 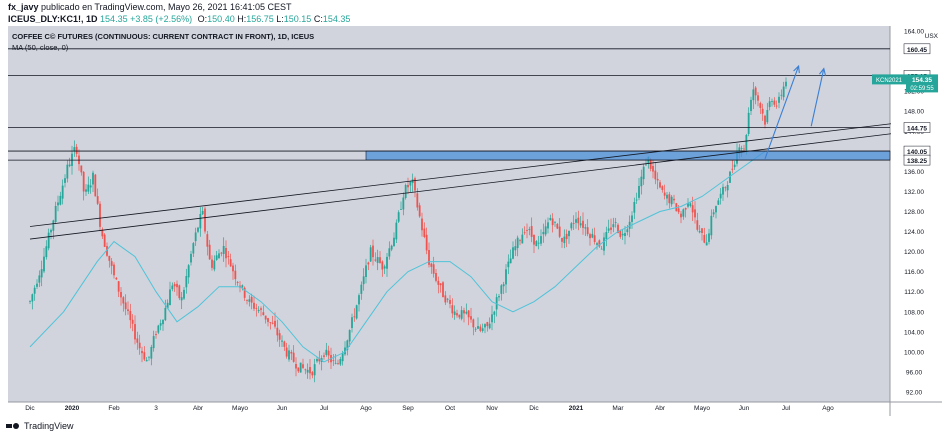 What do you see at coordinates (917, 152) in the screenshot?
I see `level-price-label: 140.05` at bounding box center [917, 152].